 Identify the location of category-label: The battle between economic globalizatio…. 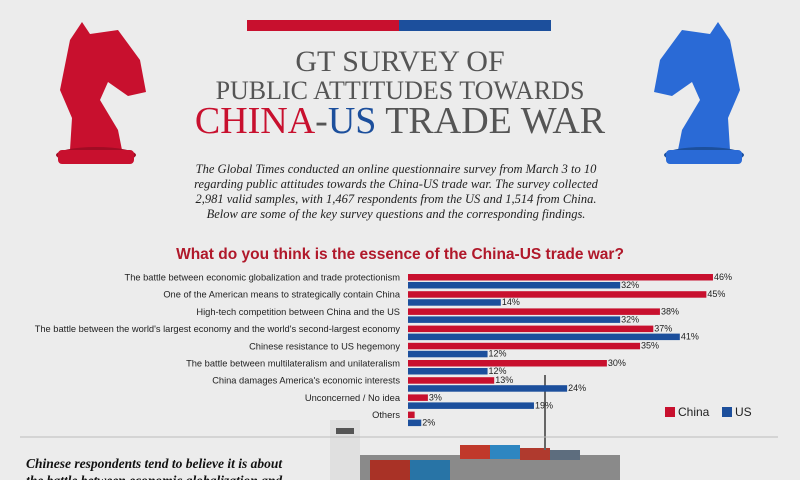
(263, 277).